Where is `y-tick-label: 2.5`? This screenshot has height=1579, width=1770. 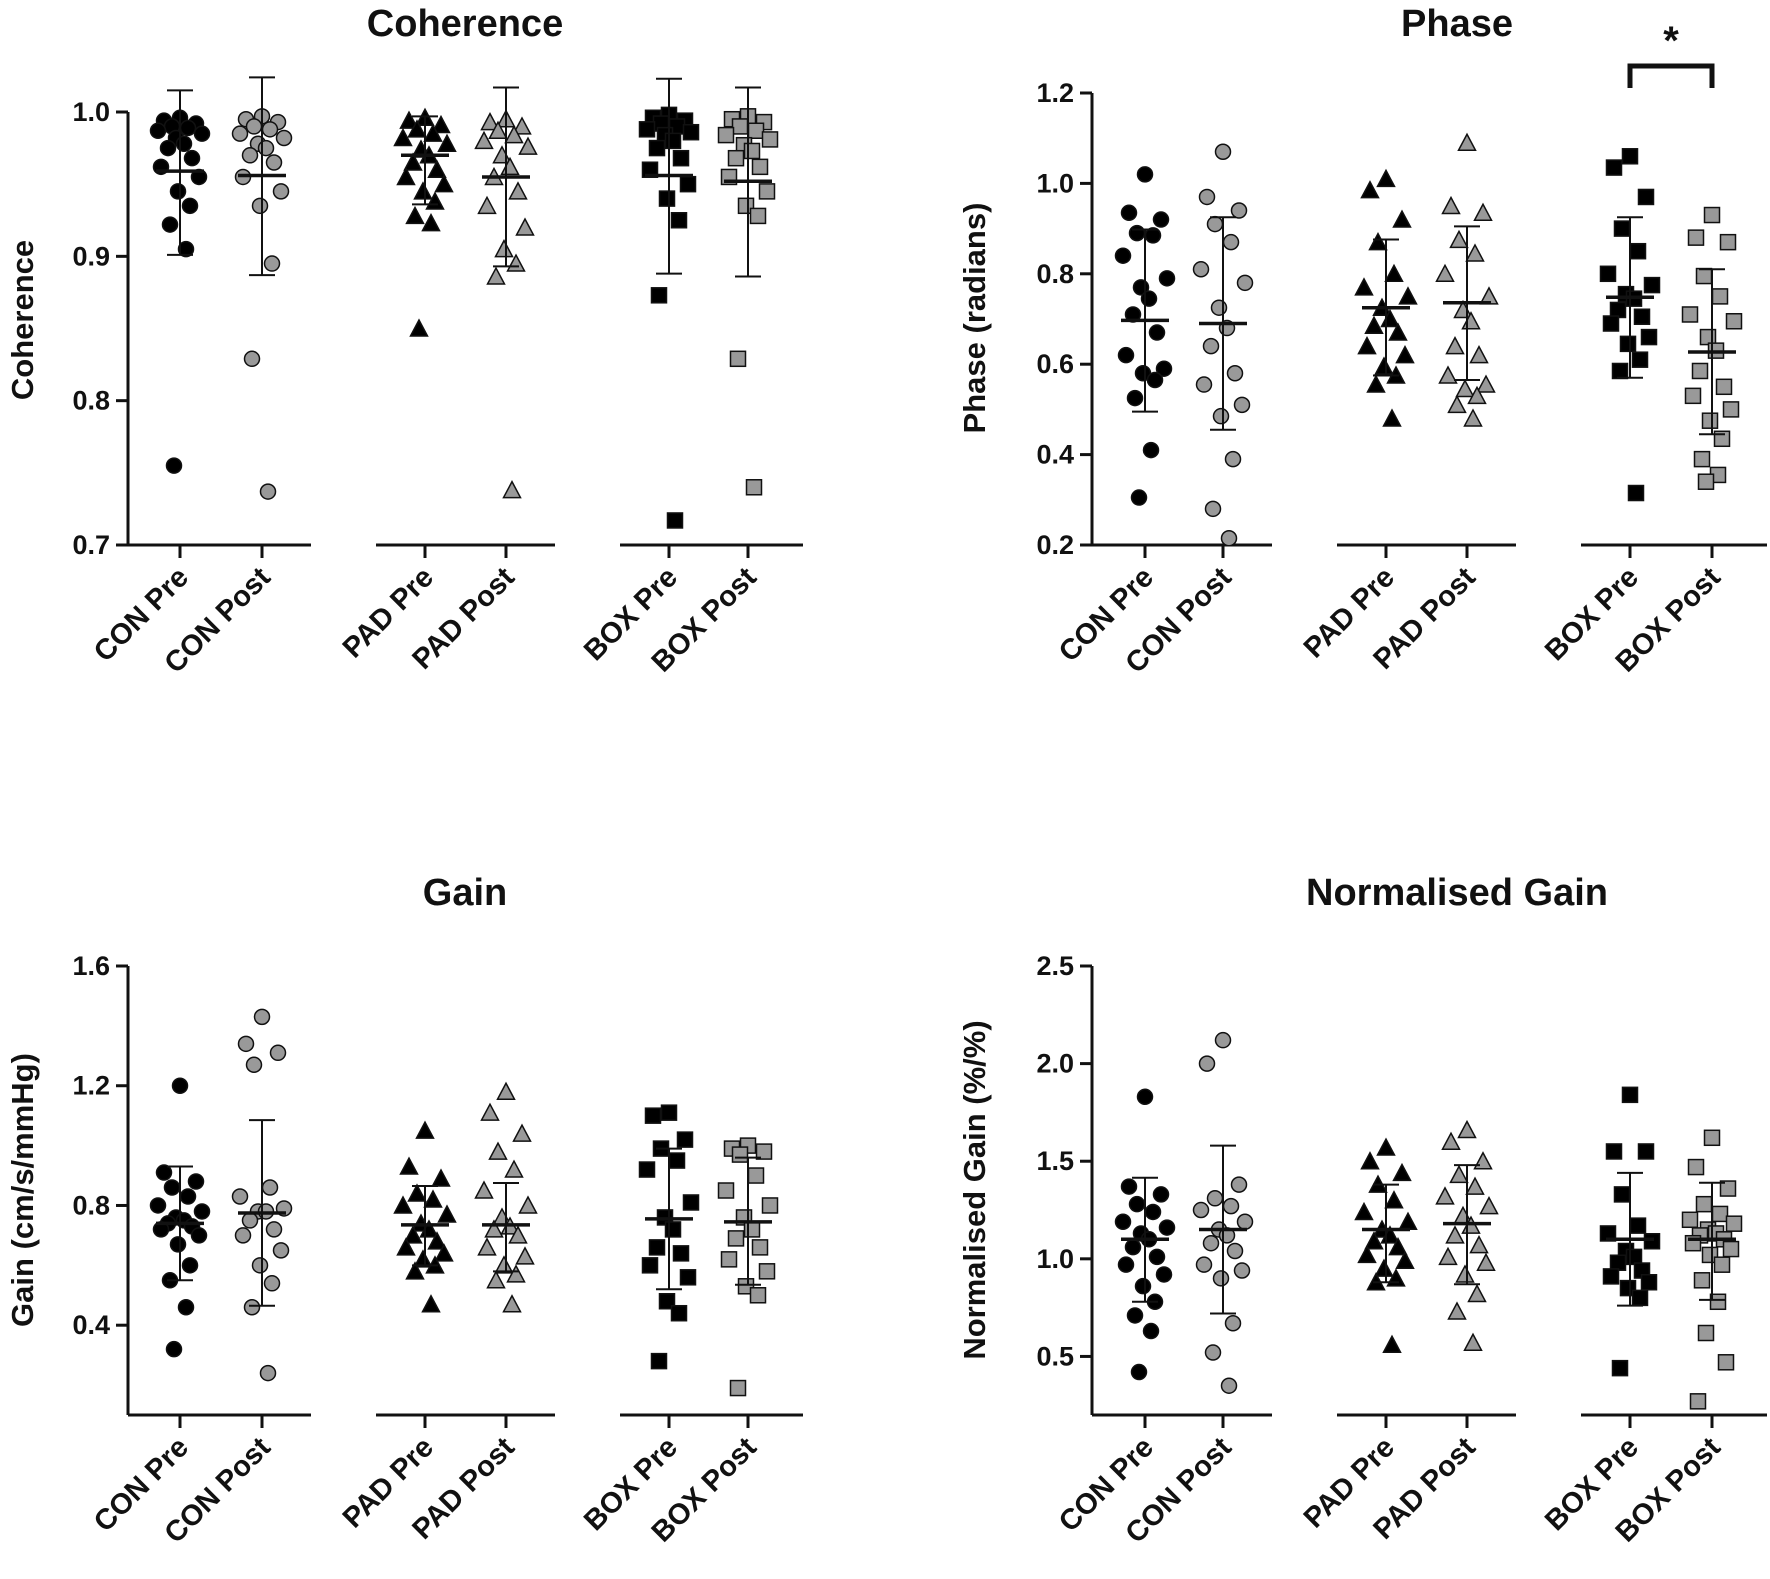
y-tick-label: 2.5 is located at coordinates (1055, 966).